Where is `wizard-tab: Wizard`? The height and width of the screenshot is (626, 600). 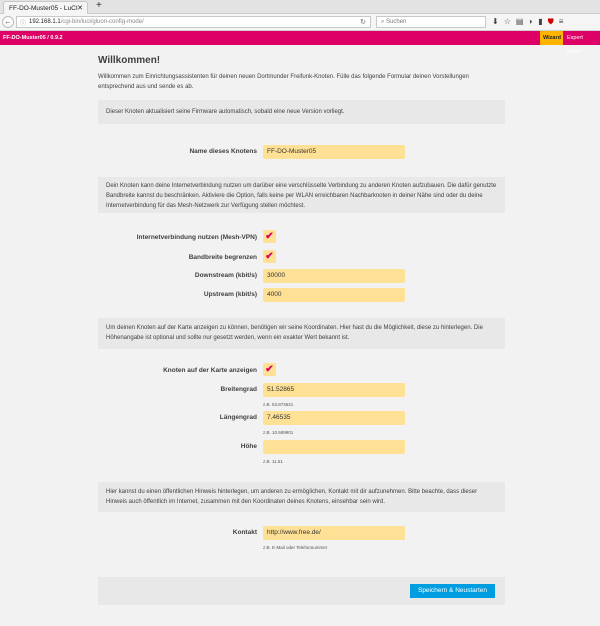
wizard-tab: Wizard is located at coordinates (551, 38).